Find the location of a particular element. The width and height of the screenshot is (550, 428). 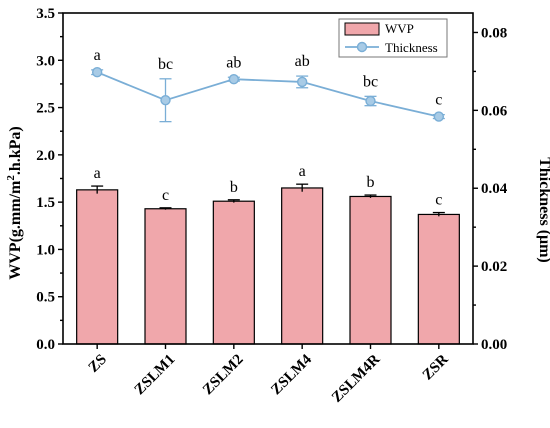

right-axis-tick-label: 0.00 is located at coordinates (494, 345).